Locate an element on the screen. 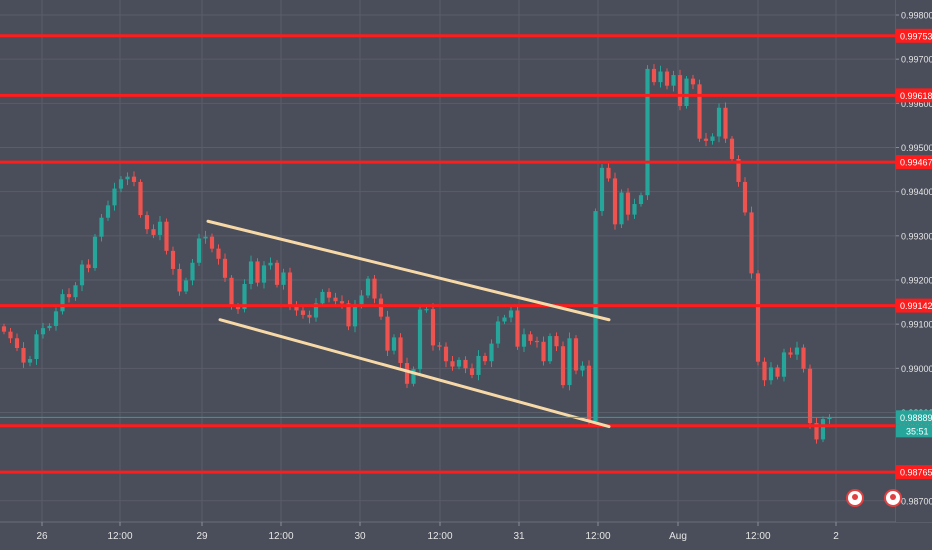 The image size is (932, 550). x-tick-label: 26 is located at coordinates (42, 536).